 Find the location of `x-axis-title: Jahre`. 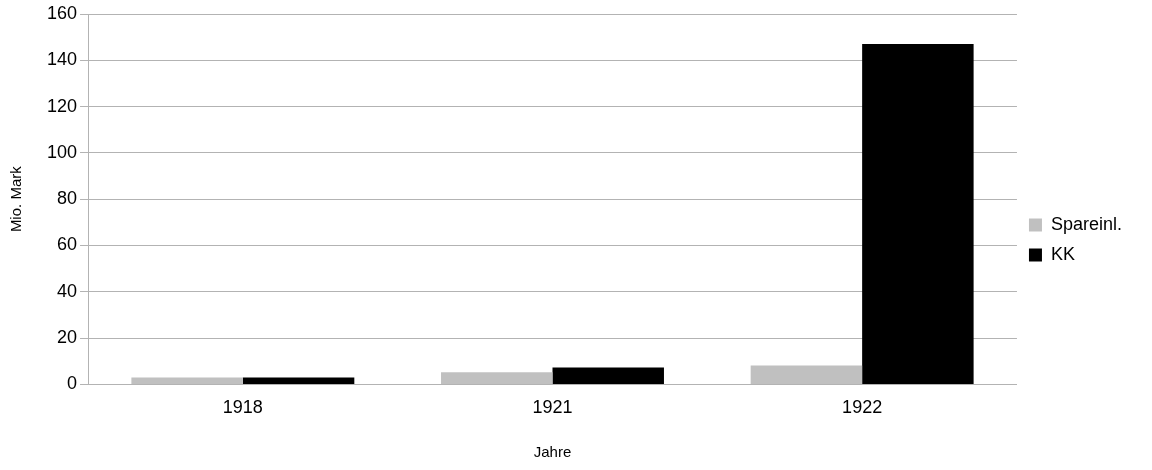

x-axis-title: Jahre is located at coordinates (552, 452).